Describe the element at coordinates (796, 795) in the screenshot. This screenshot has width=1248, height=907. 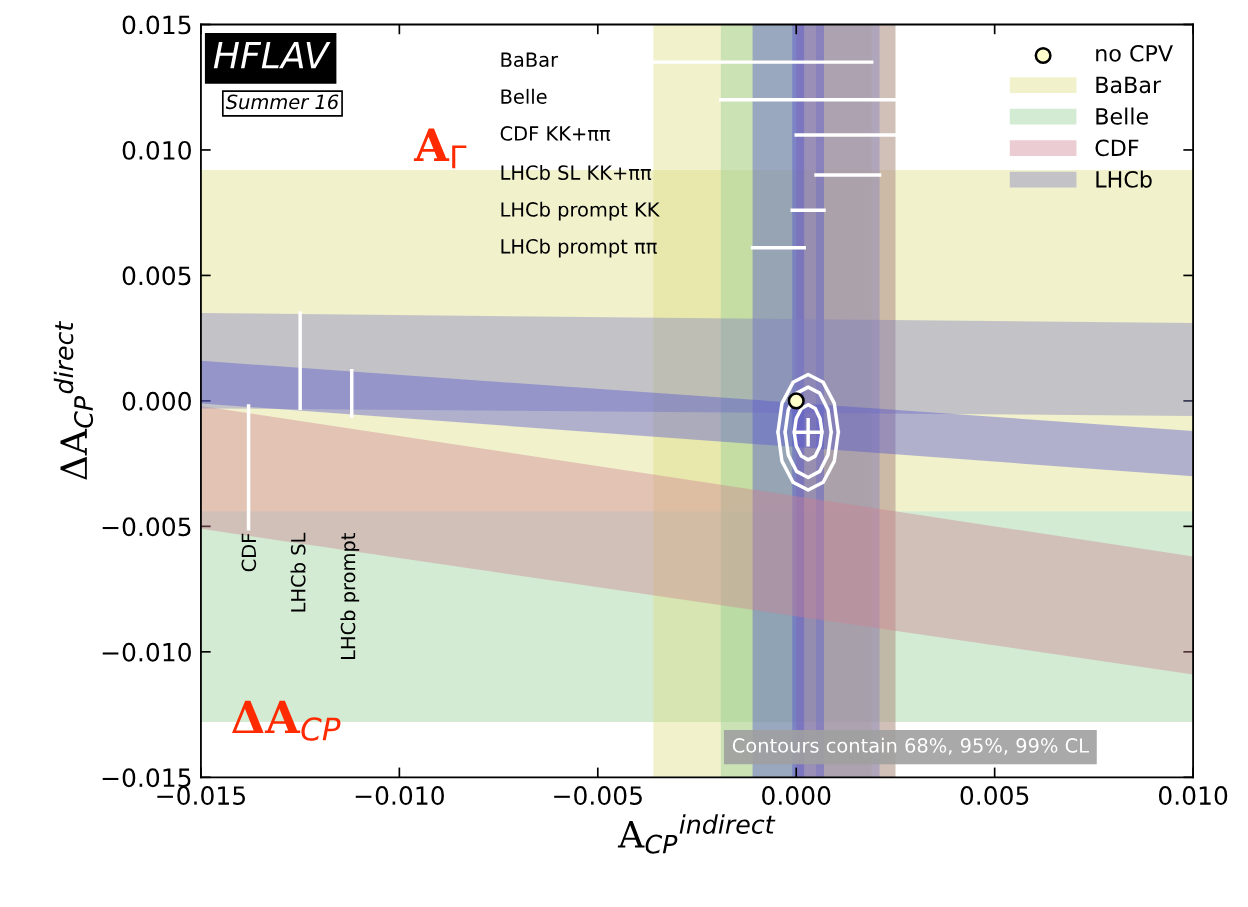
I see `x-tick-label: 0.000` at that location.